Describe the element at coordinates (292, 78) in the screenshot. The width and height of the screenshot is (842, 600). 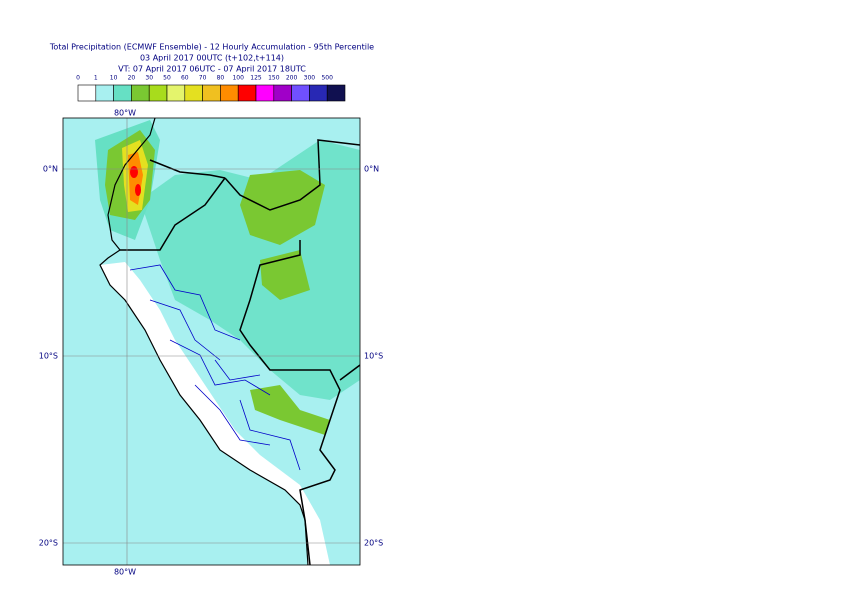
I see `legend-label: 200` at that location.